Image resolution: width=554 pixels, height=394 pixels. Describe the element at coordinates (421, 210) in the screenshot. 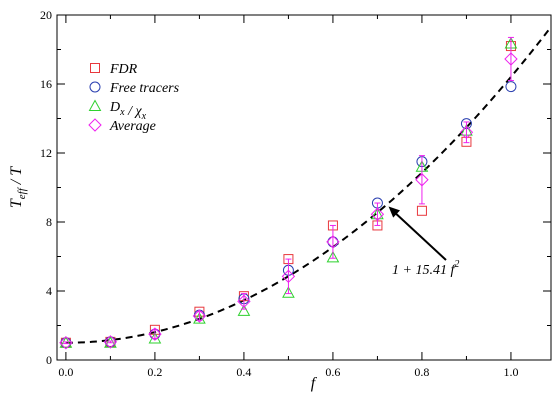

I see `data-point-square` at that location.